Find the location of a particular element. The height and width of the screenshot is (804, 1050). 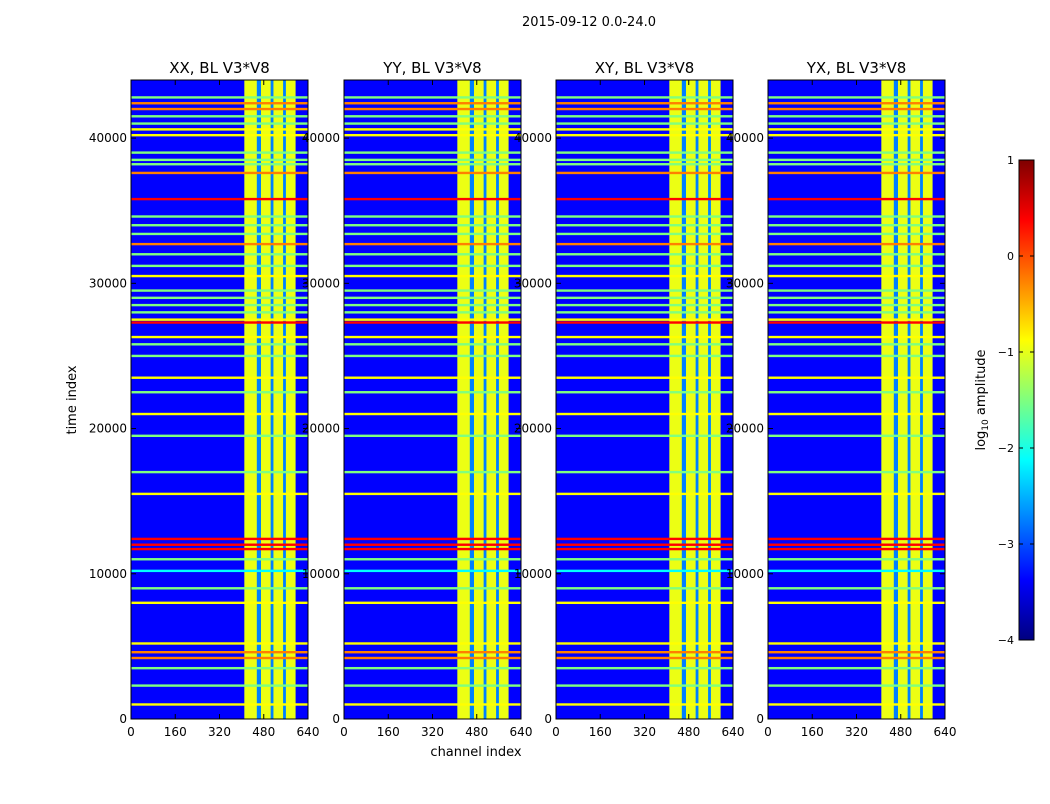

y-tick-label: 0 is located at coordinates (336, 719).